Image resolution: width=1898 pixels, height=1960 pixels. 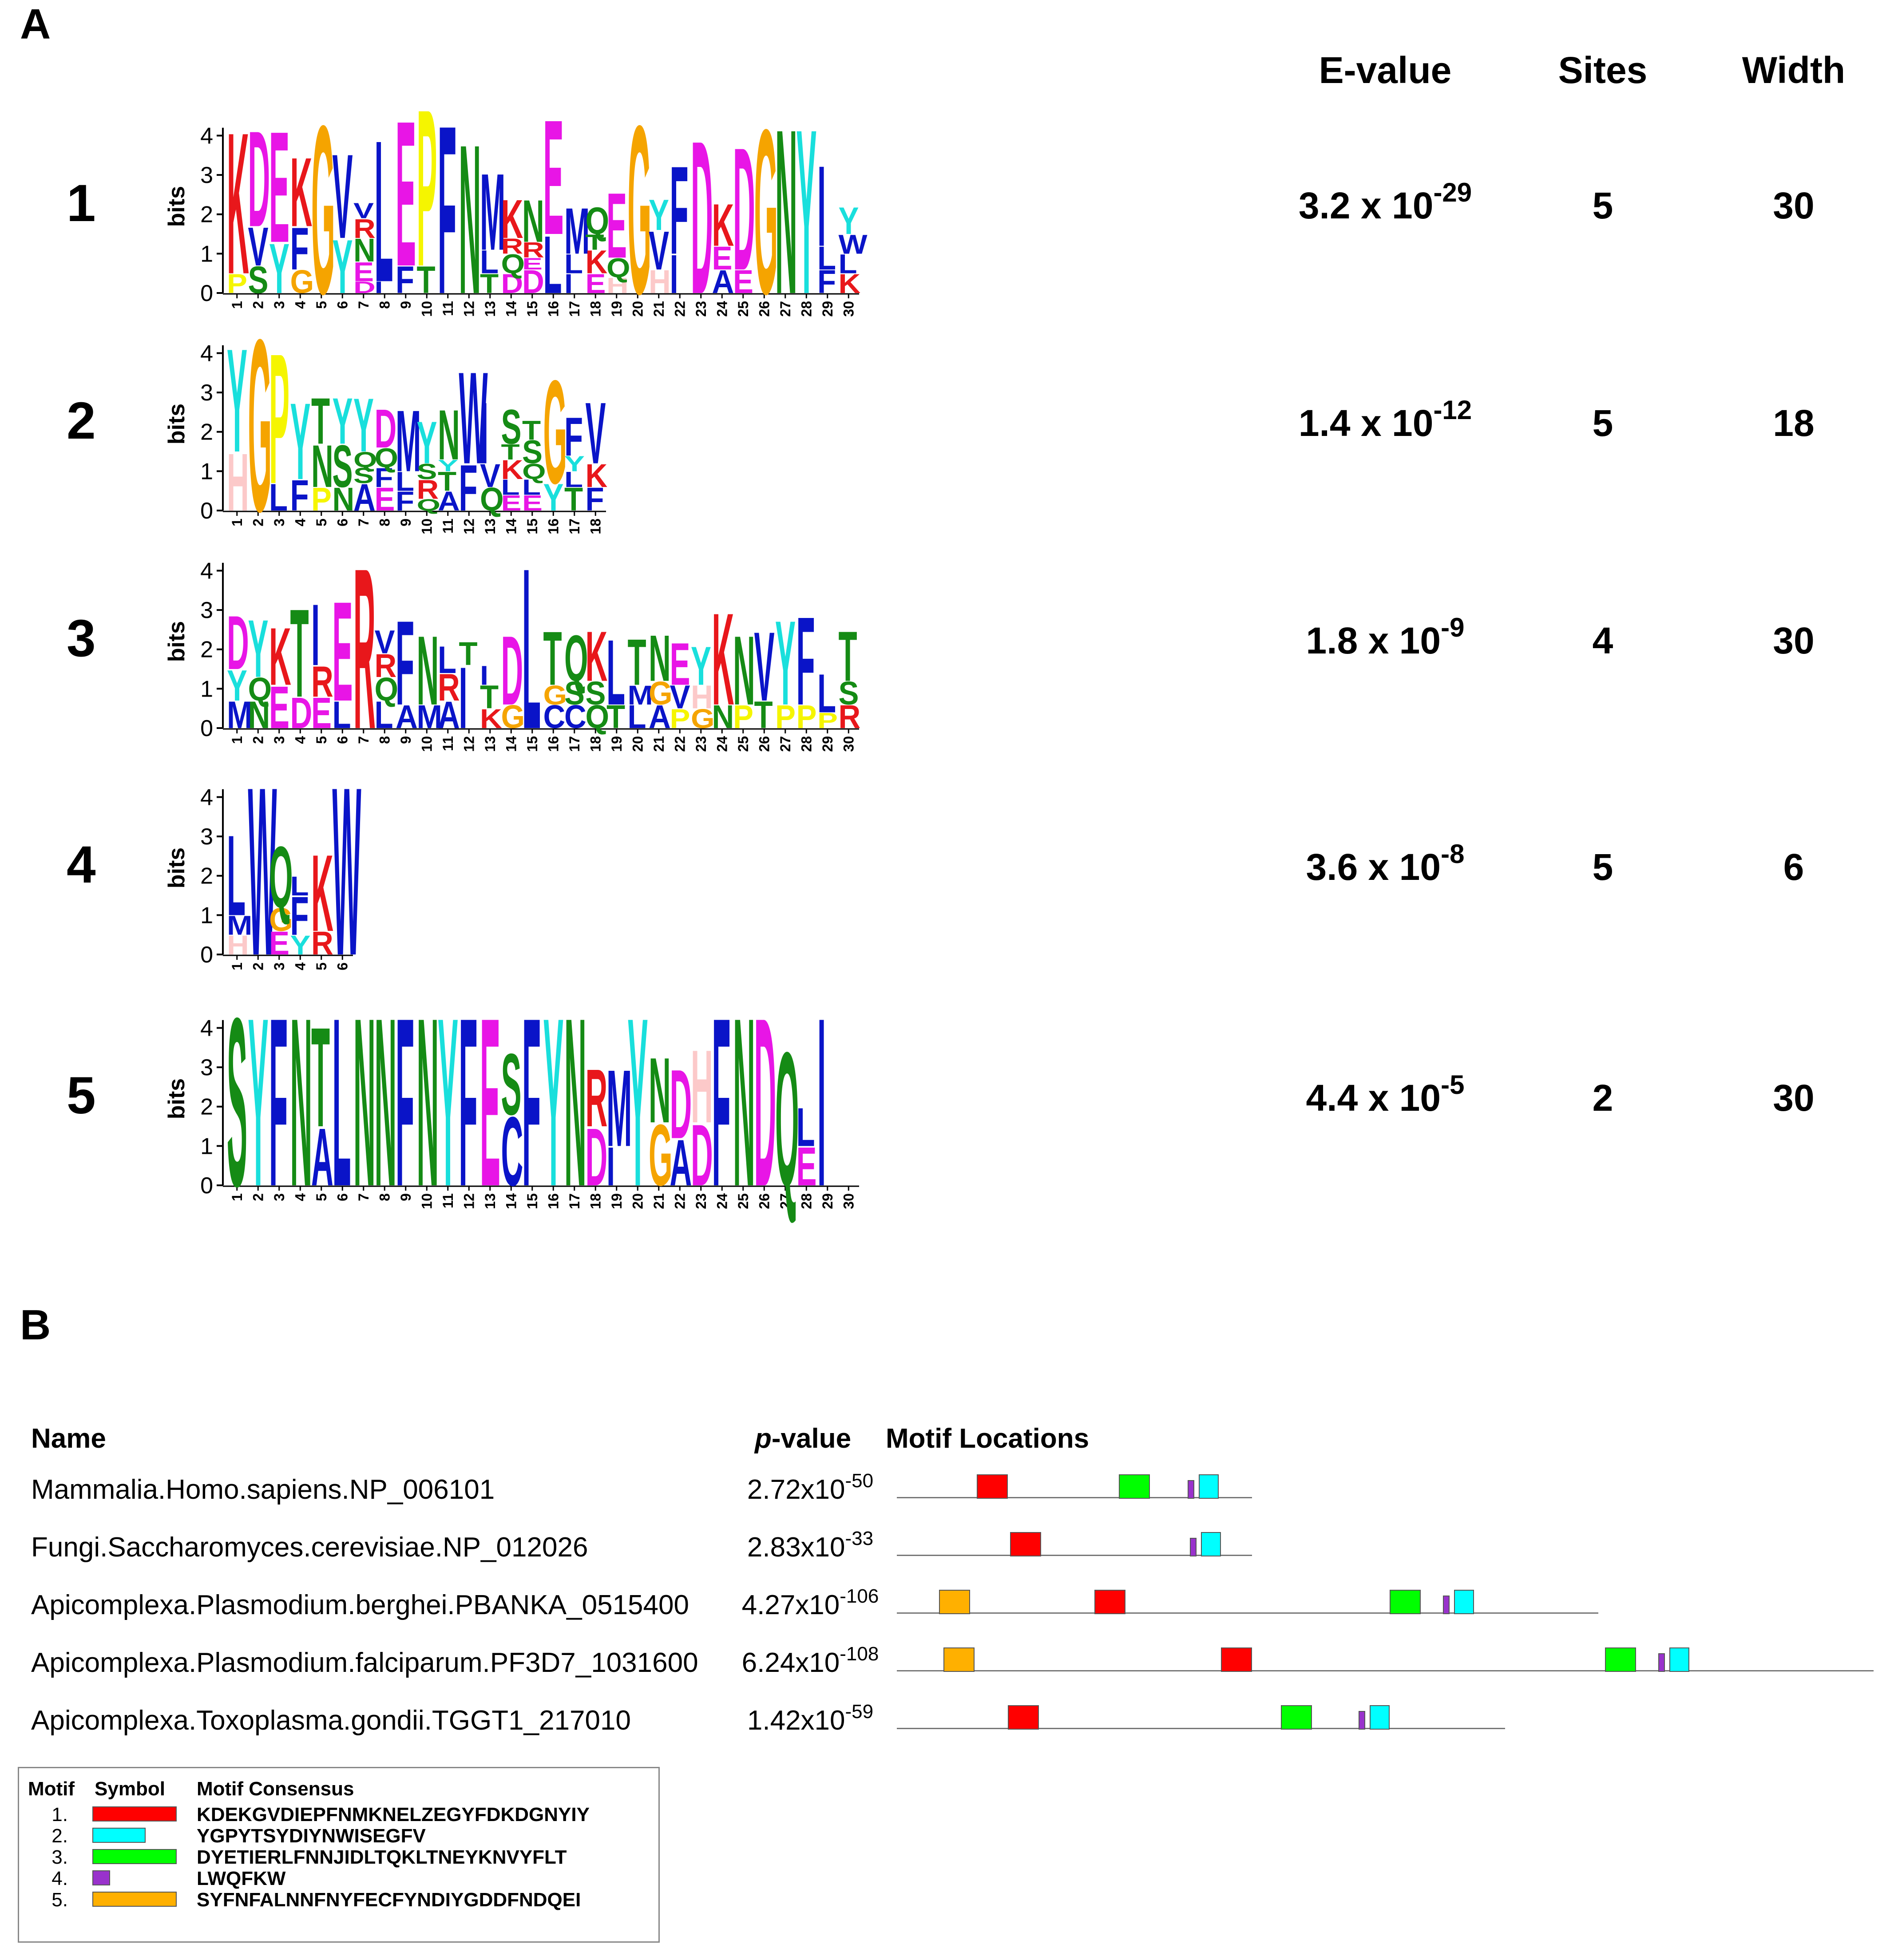 What do you see at coordinates (577, 231) in the screenshot?
I see `logo-letter: M` at bounding box center [577, 231].